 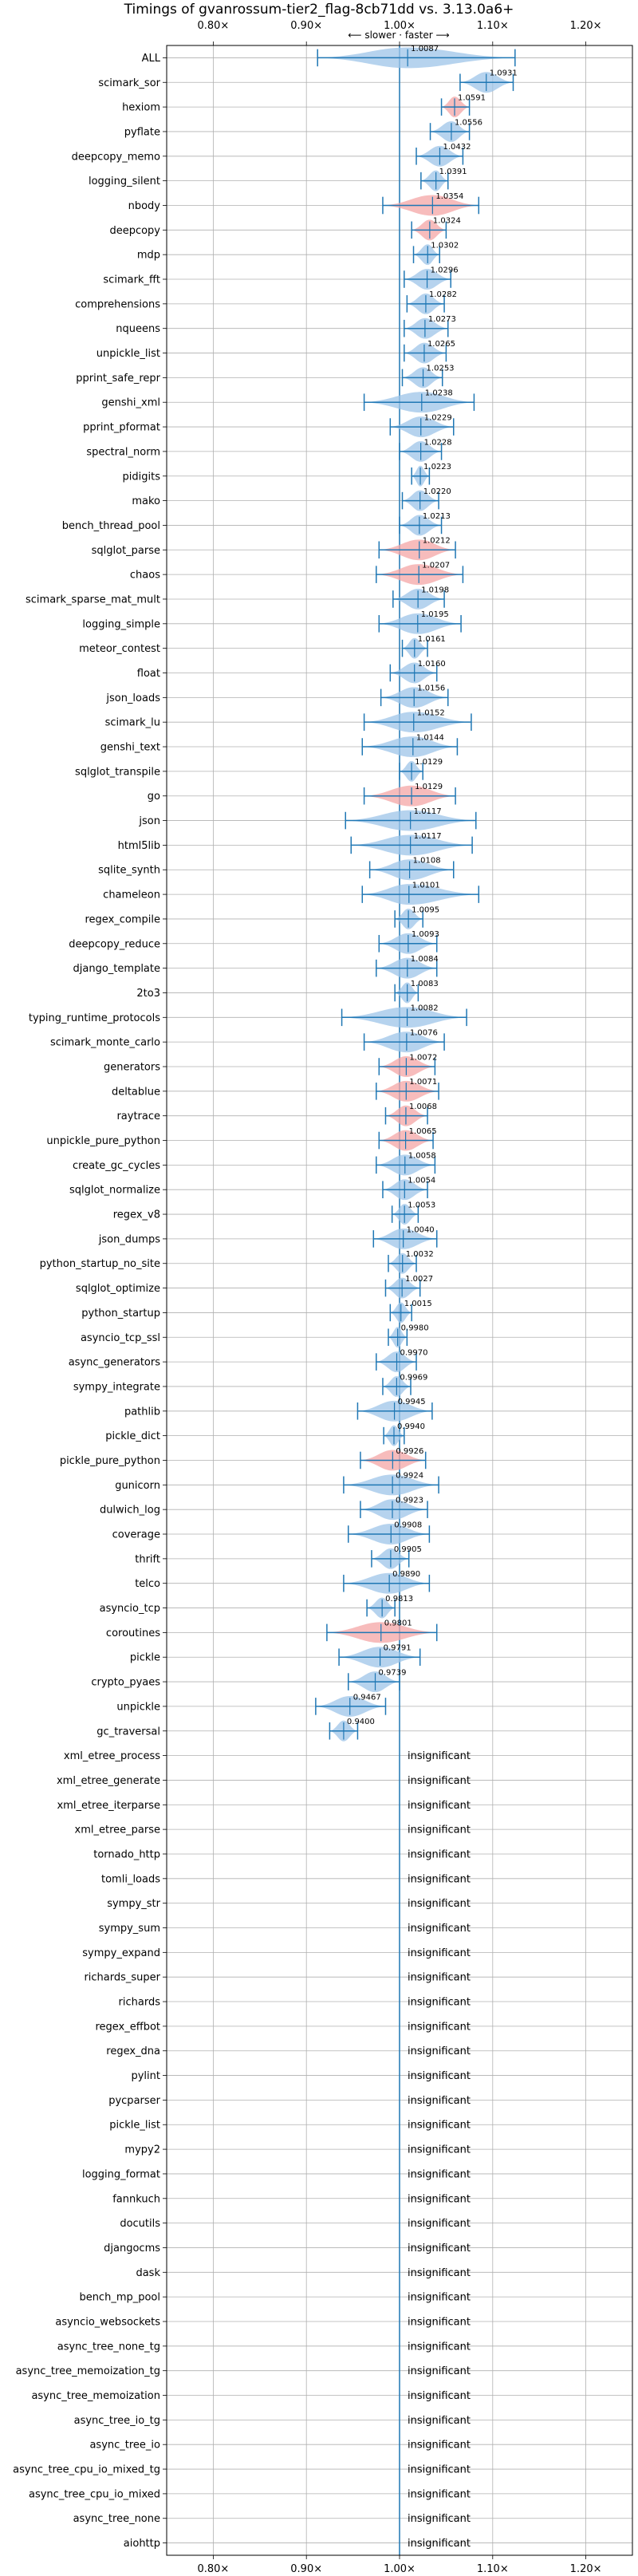 What do you see at coordinates (469, 122) in the screenshot?
I see `value-label: 1.0556` at bounding box center [469, 122].